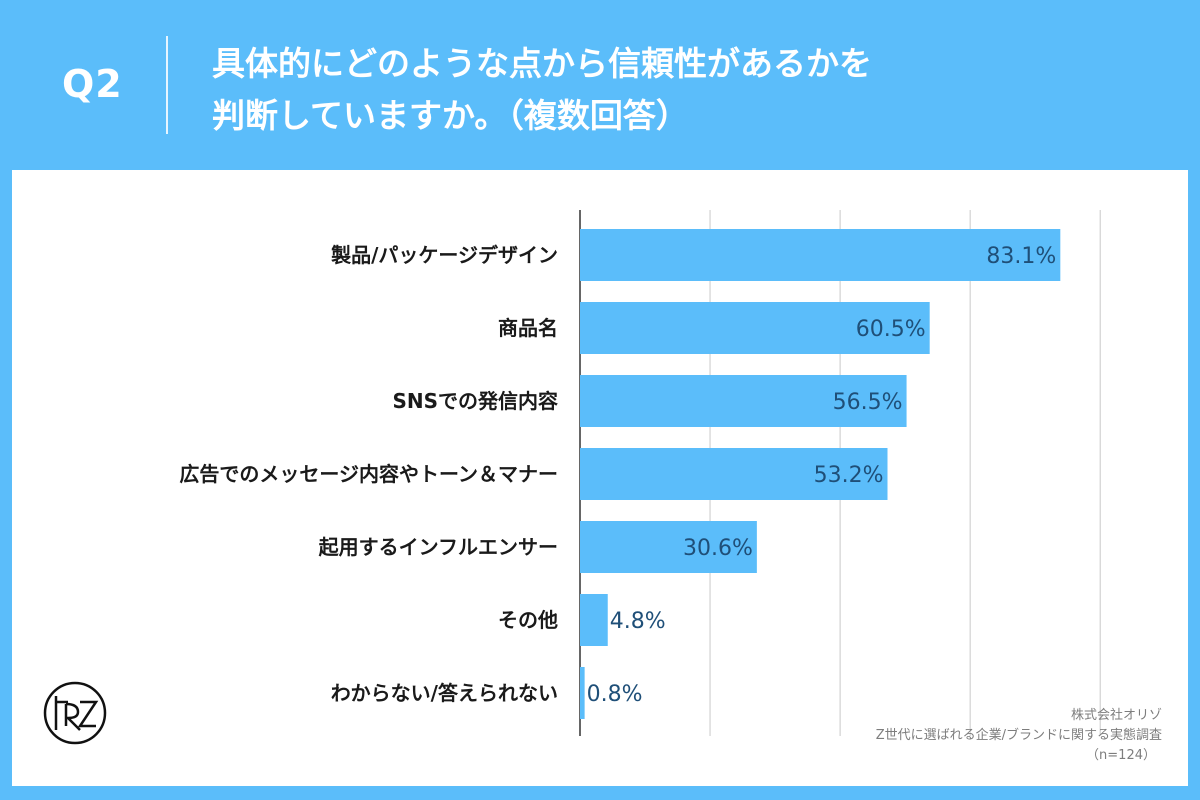  I want to click on value-label: 30.6%, so click(718, 548).